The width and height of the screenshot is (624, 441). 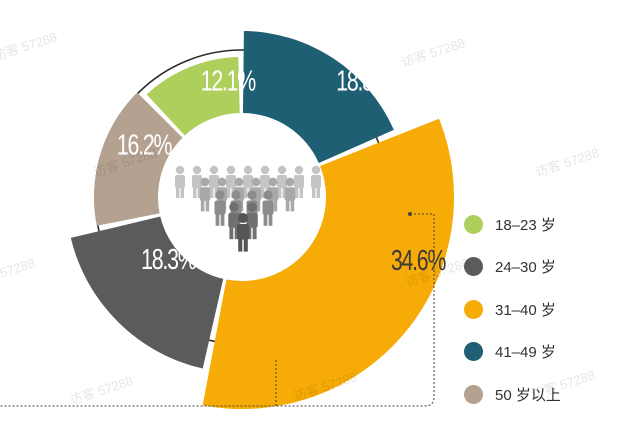 I want to click on legend: 18–23 岁 24–30 岁 31–40 岁 41–49 岁 50 岁以上, so click(x=512, y=320).